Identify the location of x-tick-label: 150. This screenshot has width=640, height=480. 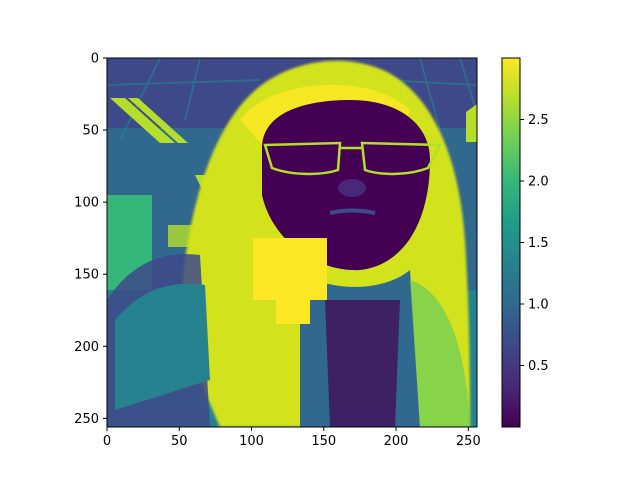
(323, 441).